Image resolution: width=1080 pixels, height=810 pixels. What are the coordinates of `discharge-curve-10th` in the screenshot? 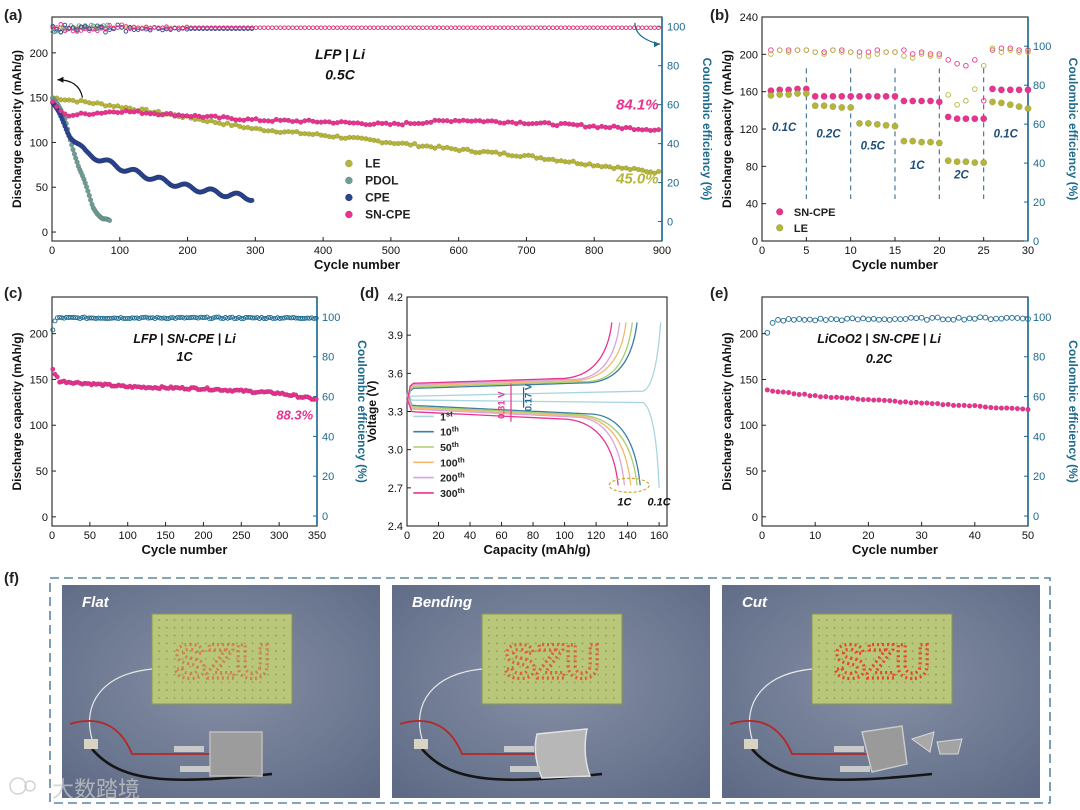 It's located at (523, 439).